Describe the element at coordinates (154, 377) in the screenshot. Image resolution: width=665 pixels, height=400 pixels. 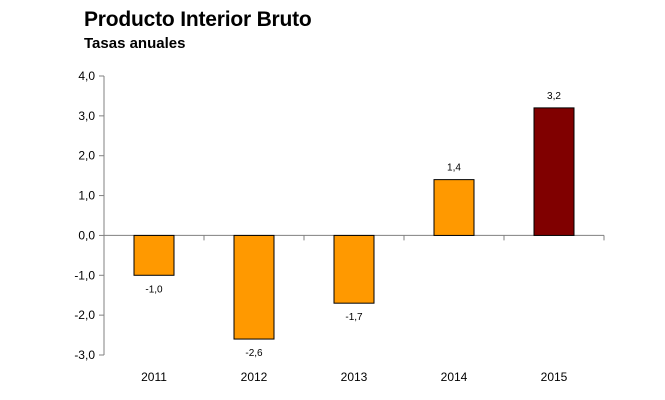
I see `category-label-2011: 2011` at that location.